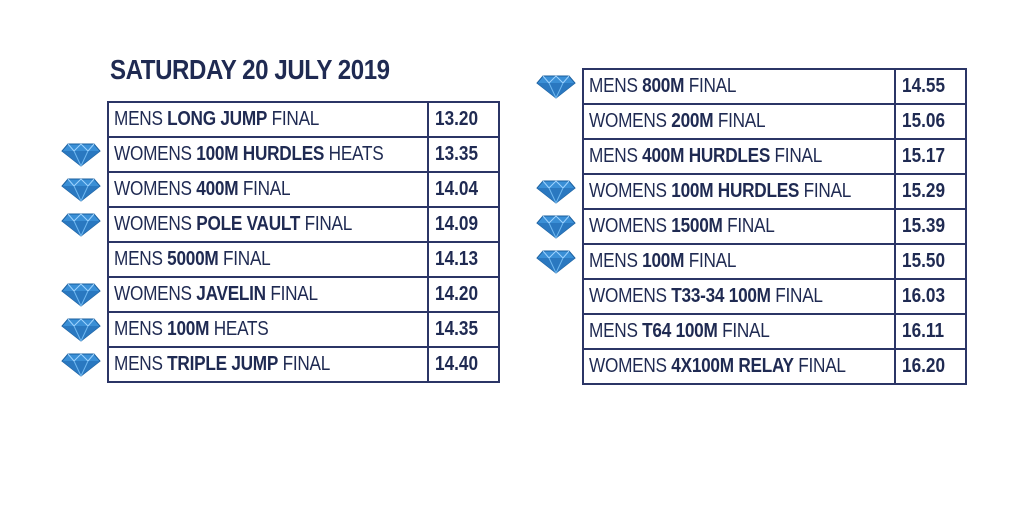 The height and width of the screenshot is (512, 1024). What do you see at coordinates (457, 329) in the screenshot?
I see `event-time-value: 14.35` at bounding box center [457, 329].